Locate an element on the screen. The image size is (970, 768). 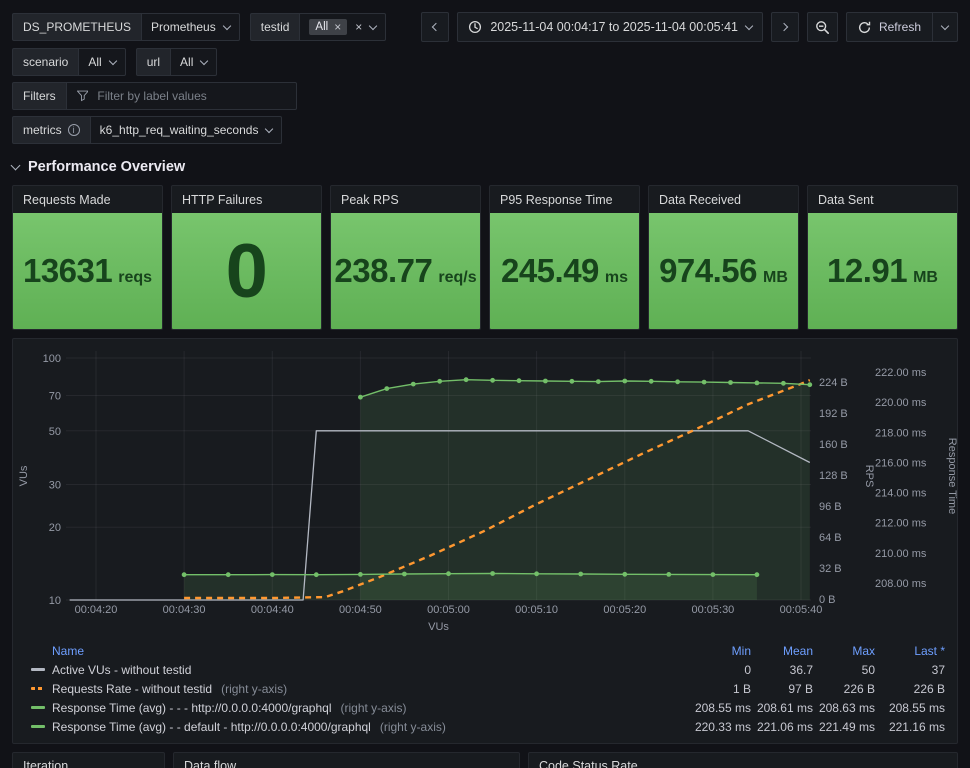
toolbar-row-3: Filters is located at coordinates (485, 96).